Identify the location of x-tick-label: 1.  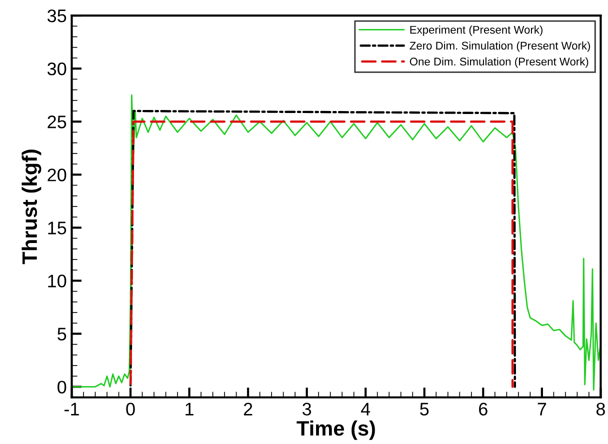
(190, 409).